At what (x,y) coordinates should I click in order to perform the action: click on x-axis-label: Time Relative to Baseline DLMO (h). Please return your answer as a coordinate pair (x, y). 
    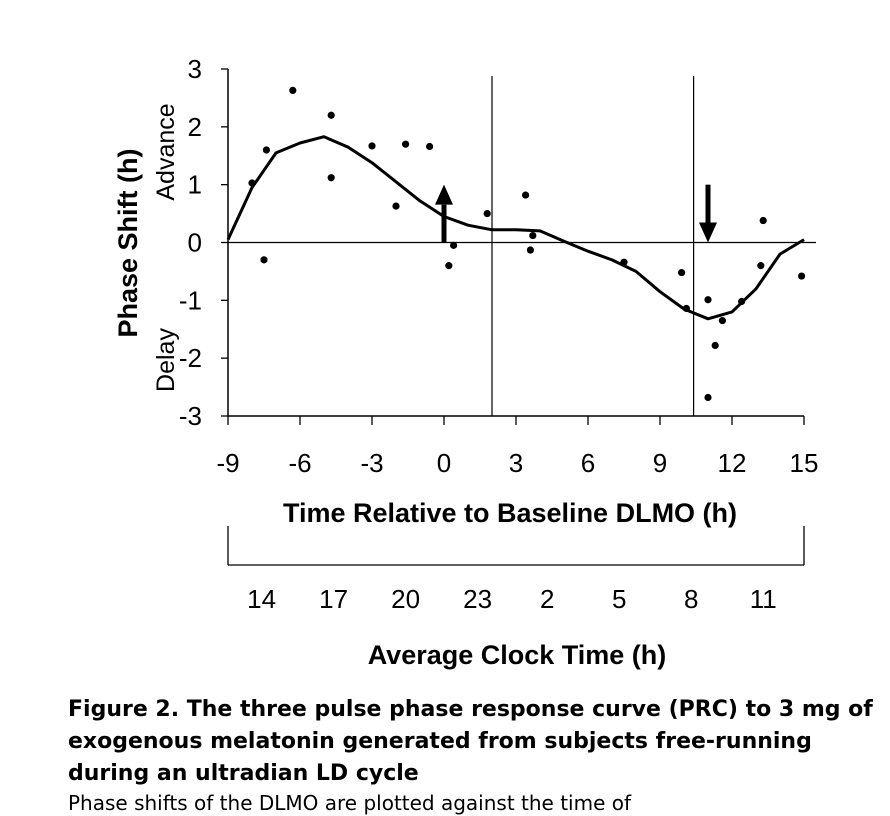
    Looking at the image, I should click on (510, 513).